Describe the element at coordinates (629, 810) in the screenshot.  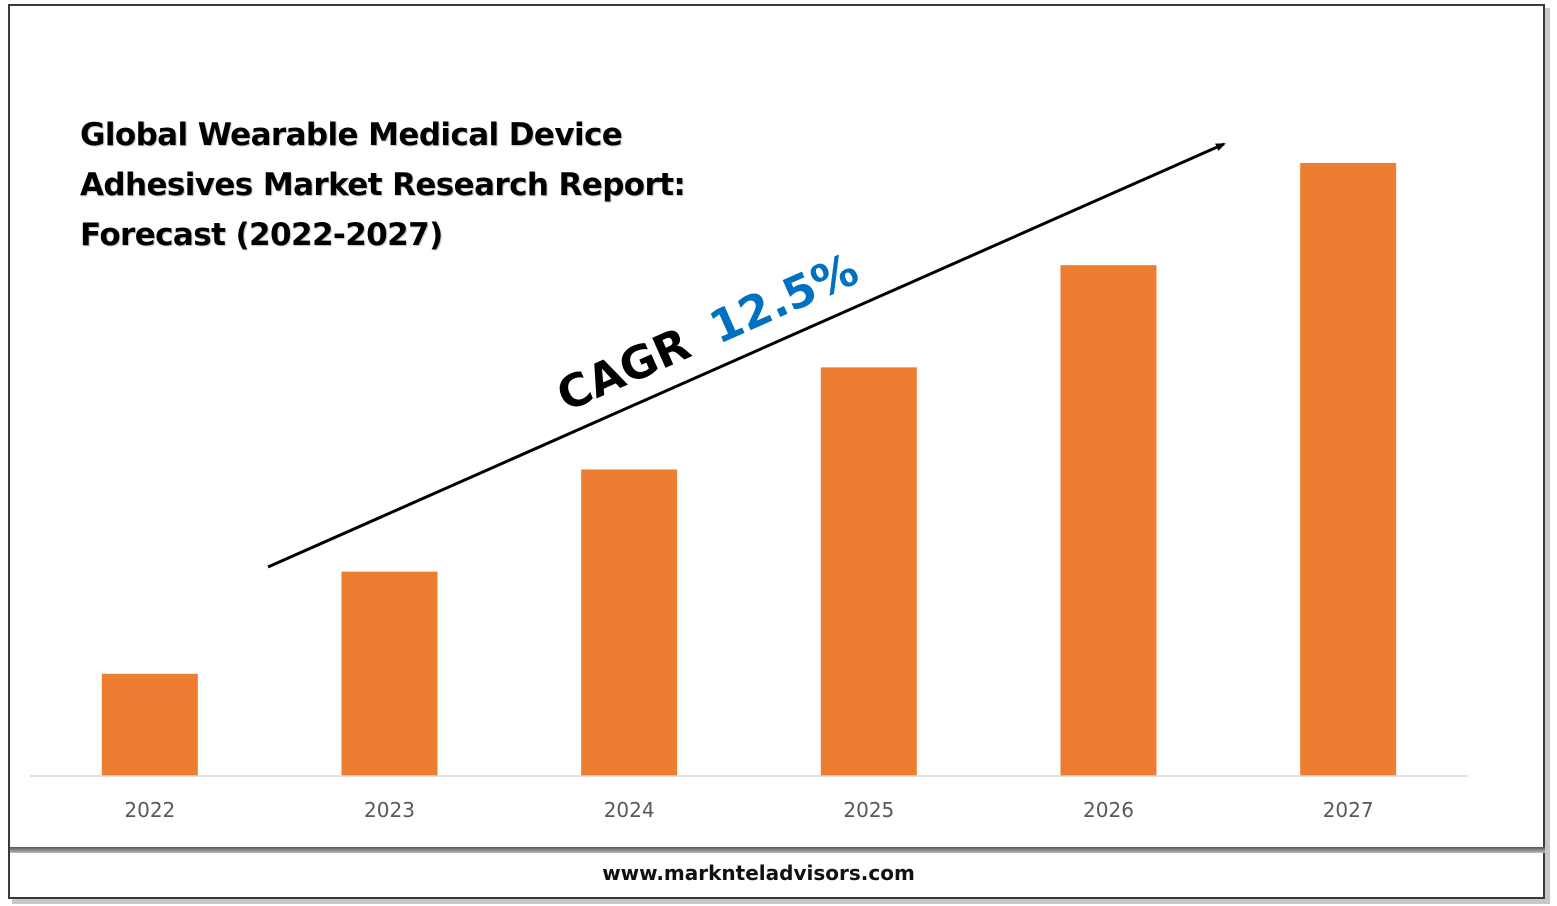
I see `x-tick-label-2024: 2024` at that location.